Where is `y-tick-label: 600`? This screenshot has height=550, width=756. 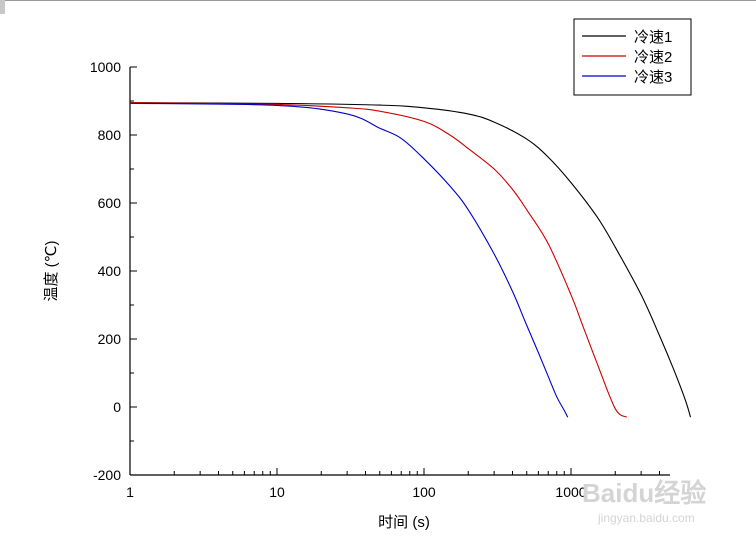
y-tick-label: 600 is located at coordinates (110, 203).